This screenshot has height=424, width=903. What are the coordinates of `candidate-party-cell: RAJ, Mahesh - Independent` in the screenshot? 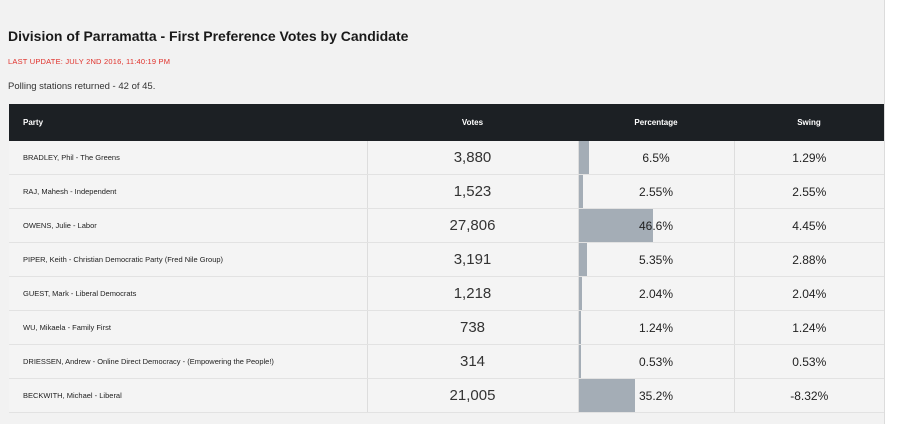 It's located at (188, 191).